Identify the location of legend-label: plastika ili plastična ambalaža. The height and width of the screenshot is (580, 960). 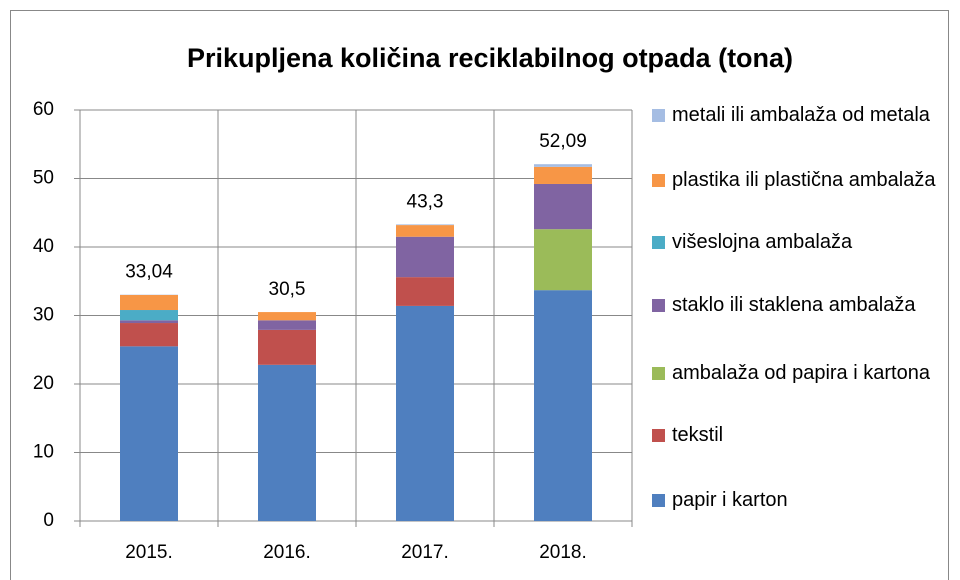
(804, 180).